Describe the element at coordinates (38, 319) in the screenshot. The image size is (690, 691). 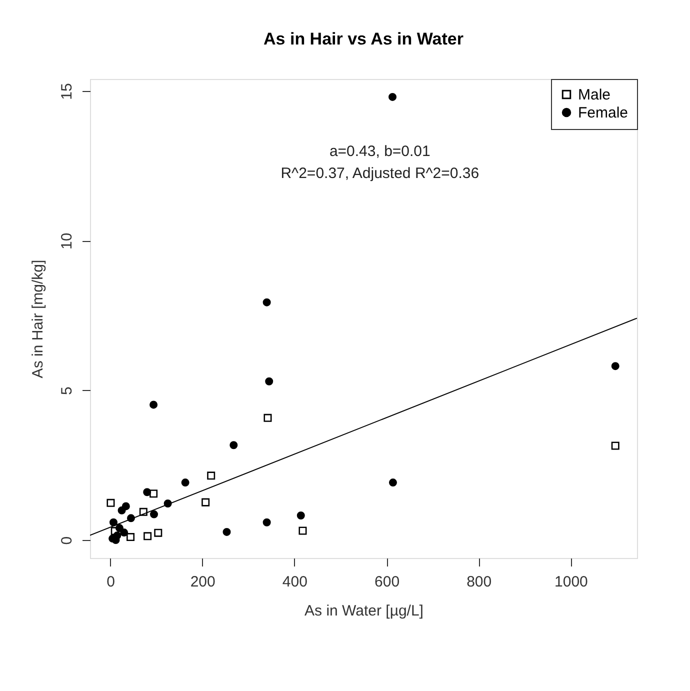
I see `y-axis-title: As in Hair [mg/kg]` at that location.